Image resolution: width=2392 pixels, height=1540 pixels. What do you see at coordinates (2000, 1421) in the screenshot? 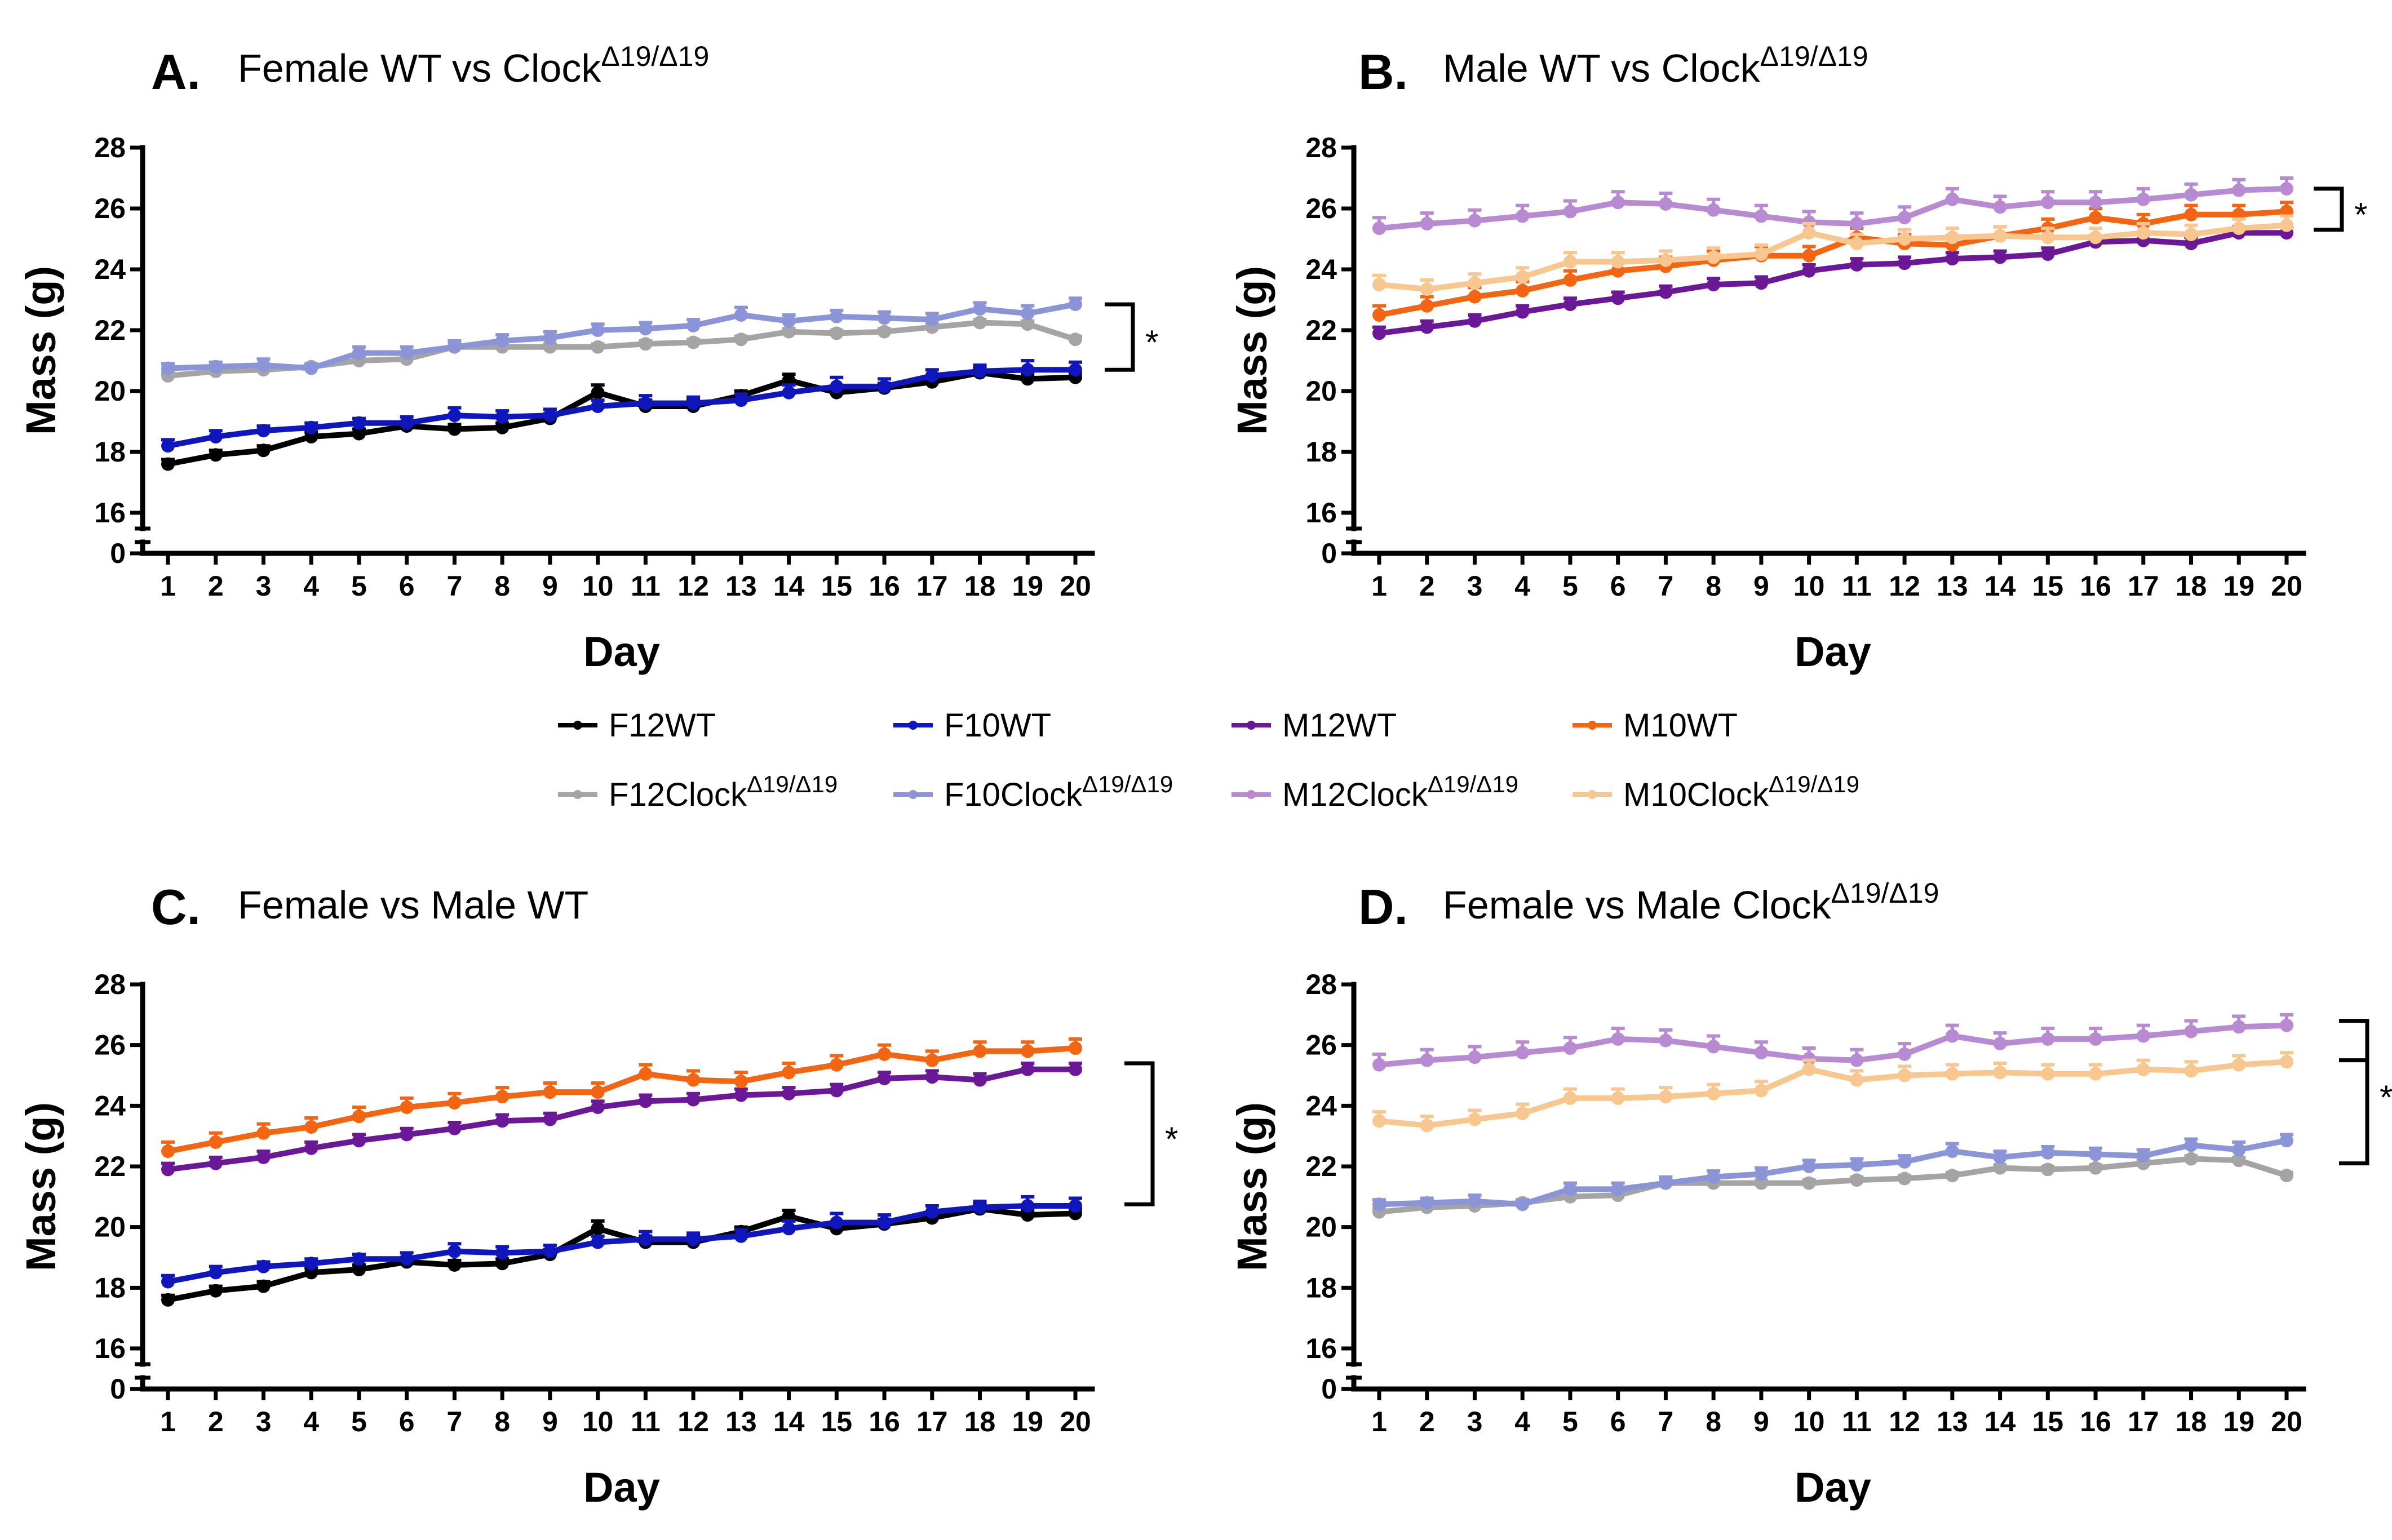
I see `x-tick-label: 14` at bounding box center [2000, 1421].